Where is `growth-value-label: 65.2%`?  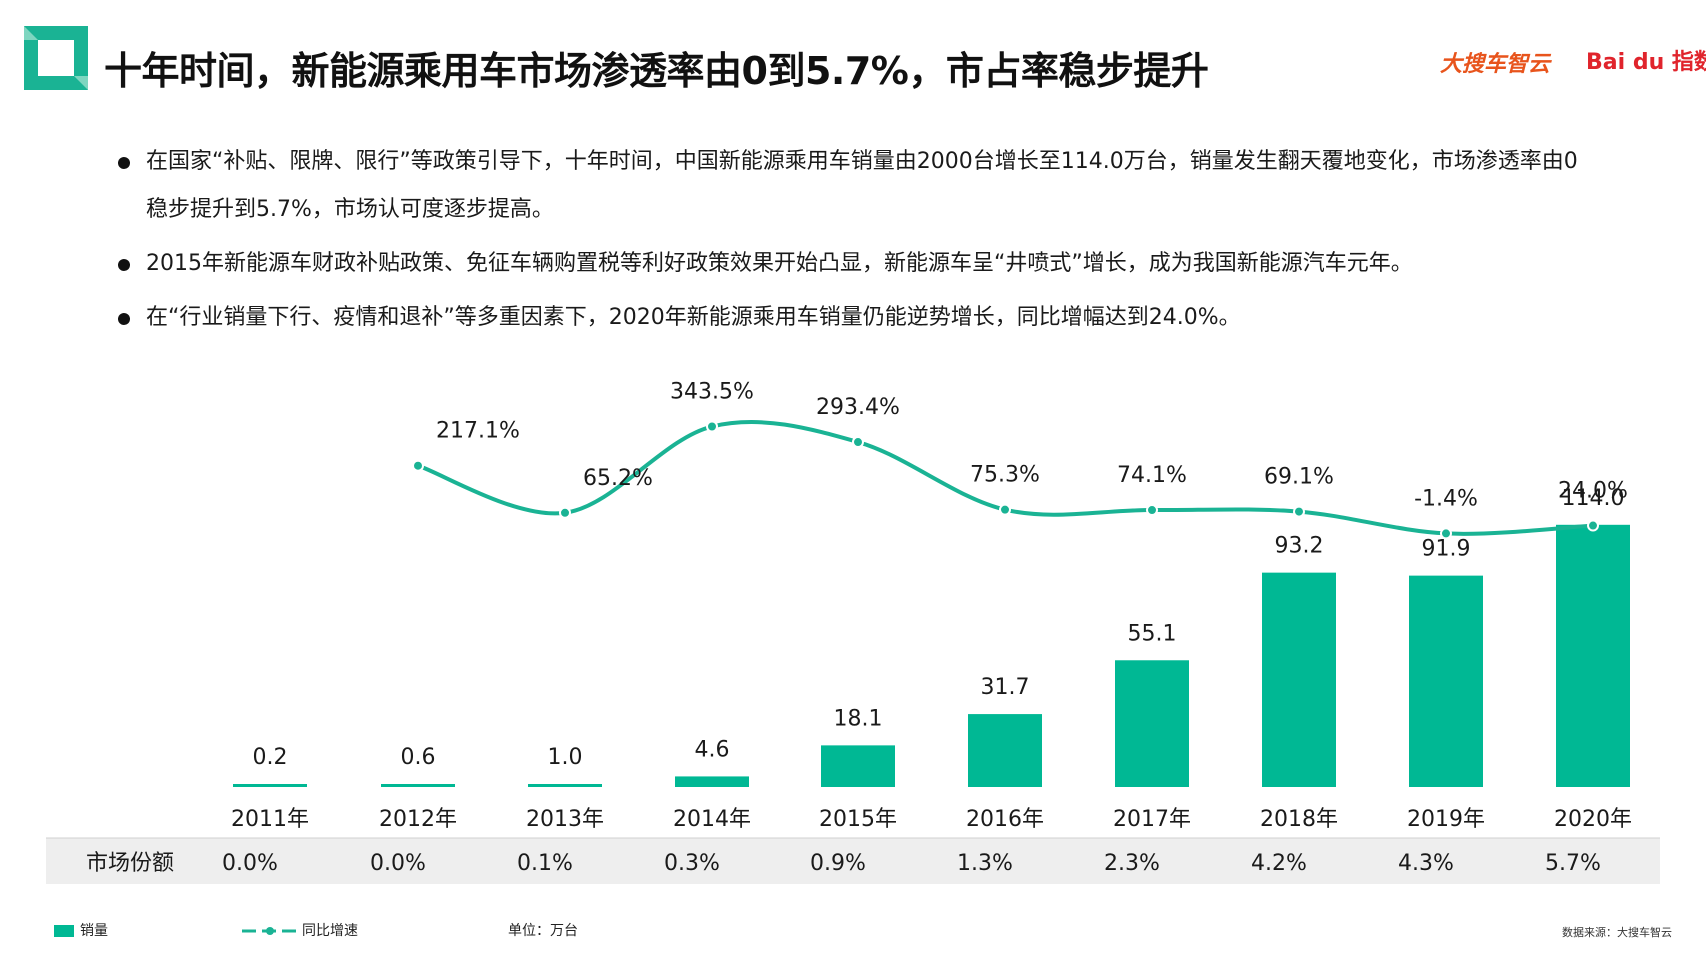
growth-value-label: 65.2% is located at coordinates (618, 478).